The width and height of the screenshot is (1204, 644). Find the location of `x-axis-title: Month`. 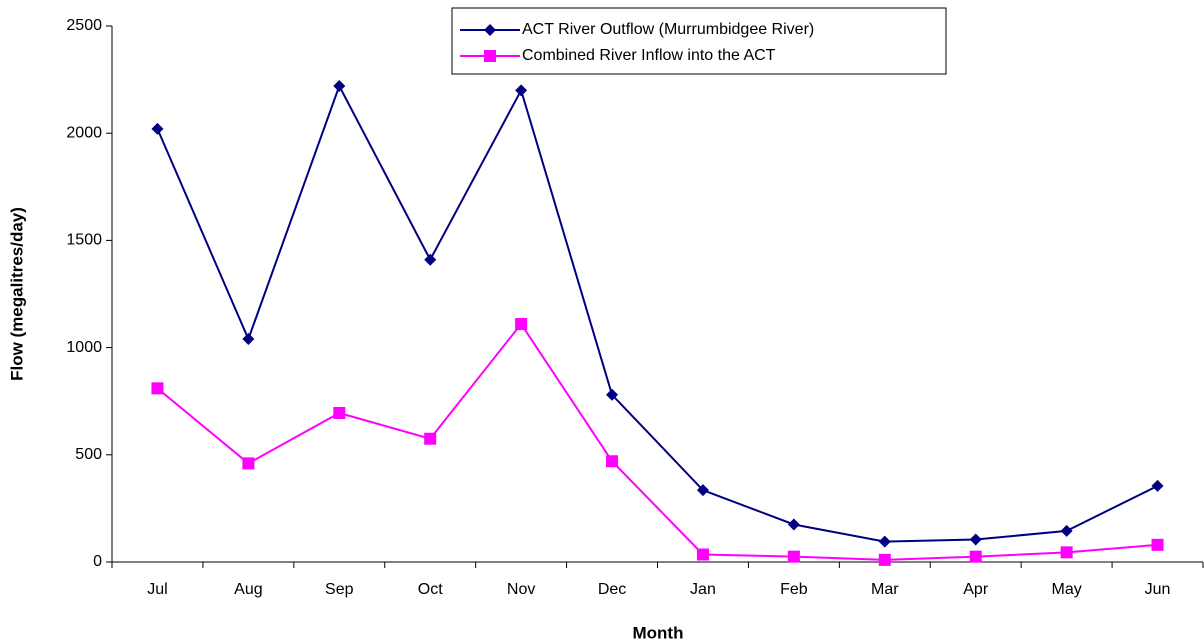

x-axis-title: Month is located at coordinates (658, 632).